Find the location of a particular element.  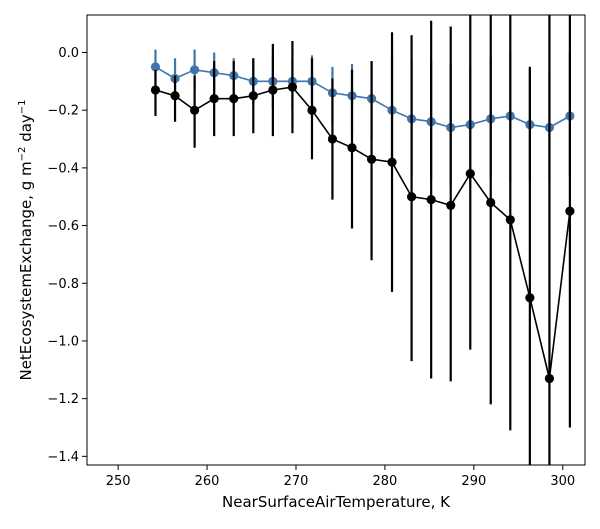

y-tick-label: −1.2 is located at coordinates (63, 399).